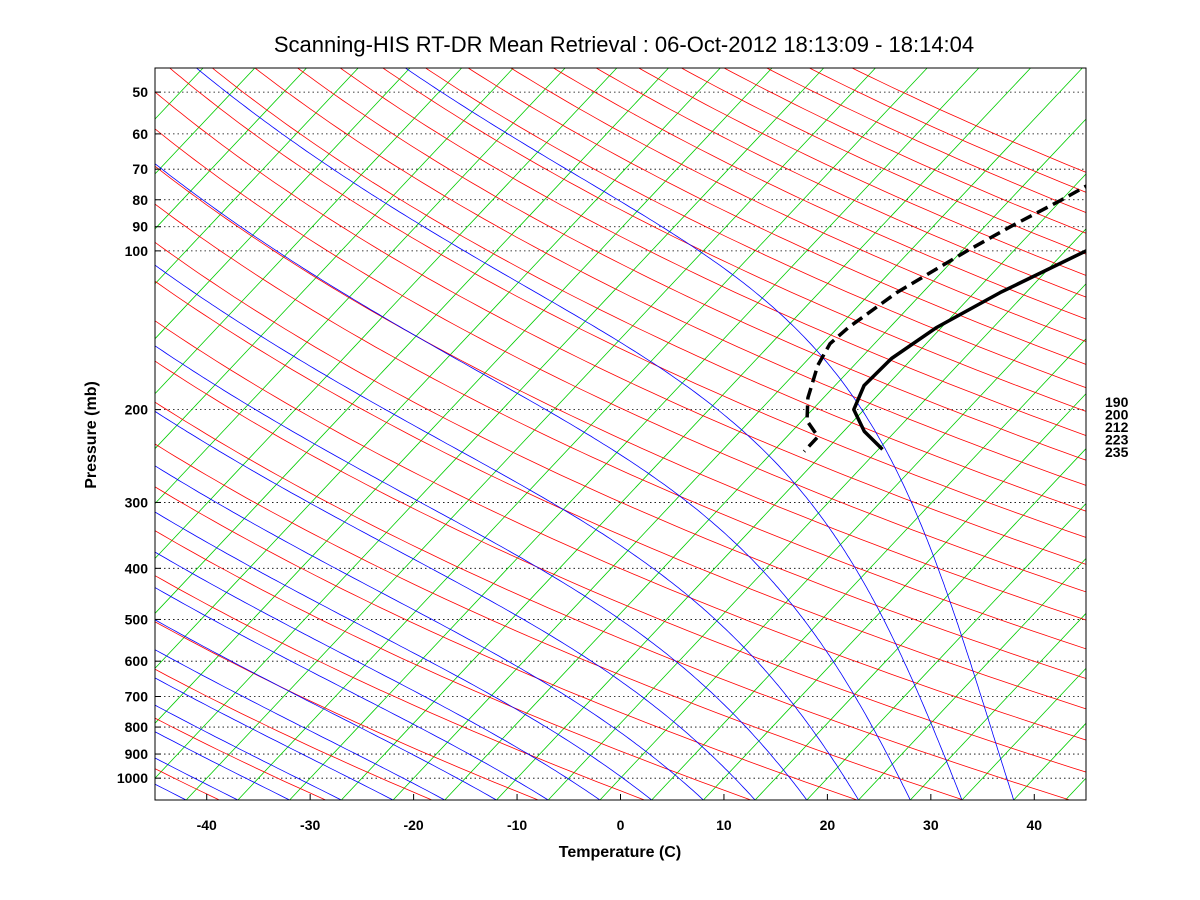 This screenshot has height=900, width=1200. Describe the element at coordinates (724, 825) in the screenshot. I see `x-tick-label: 10` at that location.